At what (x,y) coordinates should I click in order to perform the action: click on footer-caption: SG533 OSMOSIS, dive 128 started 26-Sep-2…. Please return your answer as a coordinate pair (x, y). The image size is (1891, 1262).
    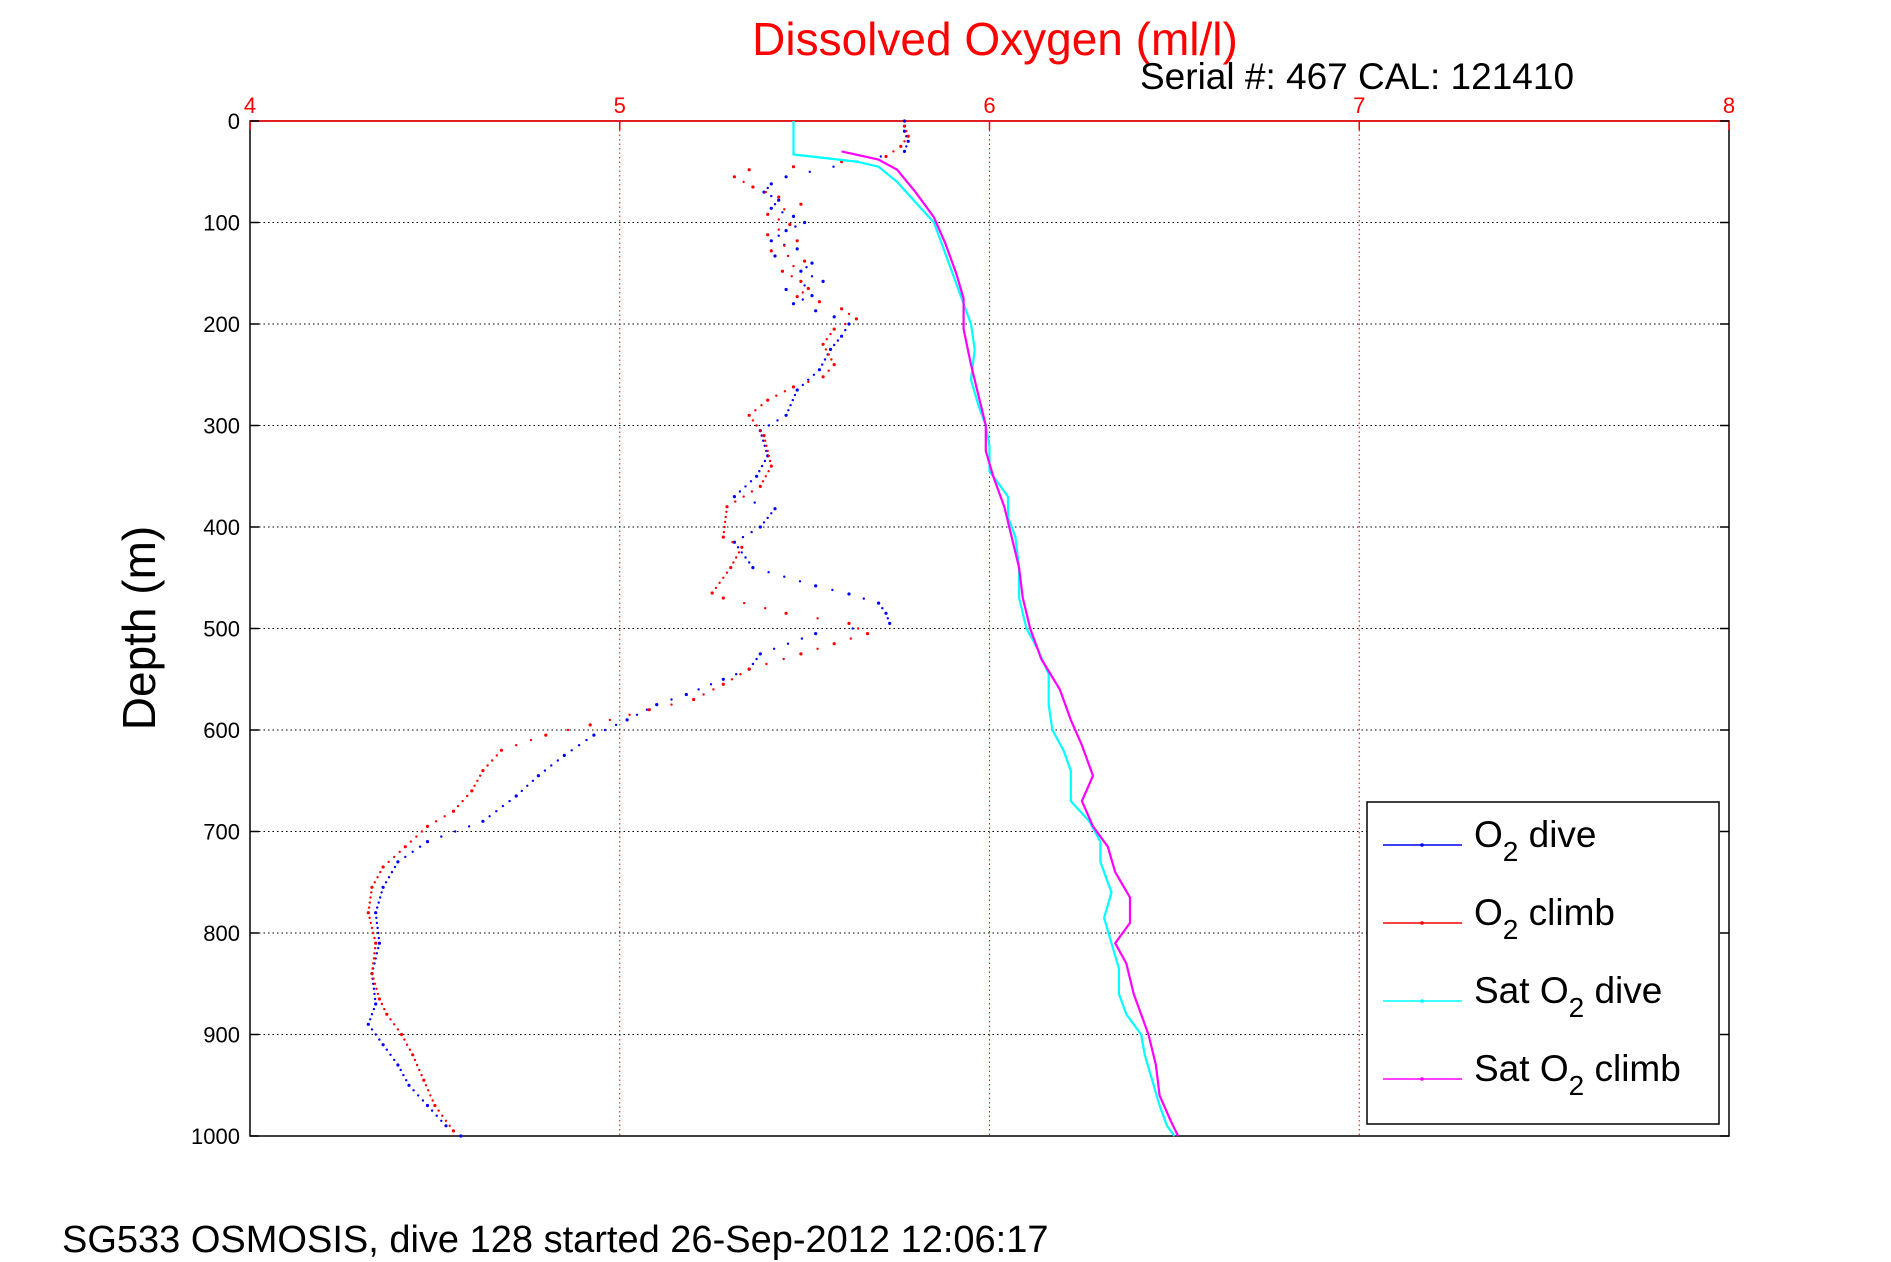
    Looking at the image, I should click on (555, 1240).